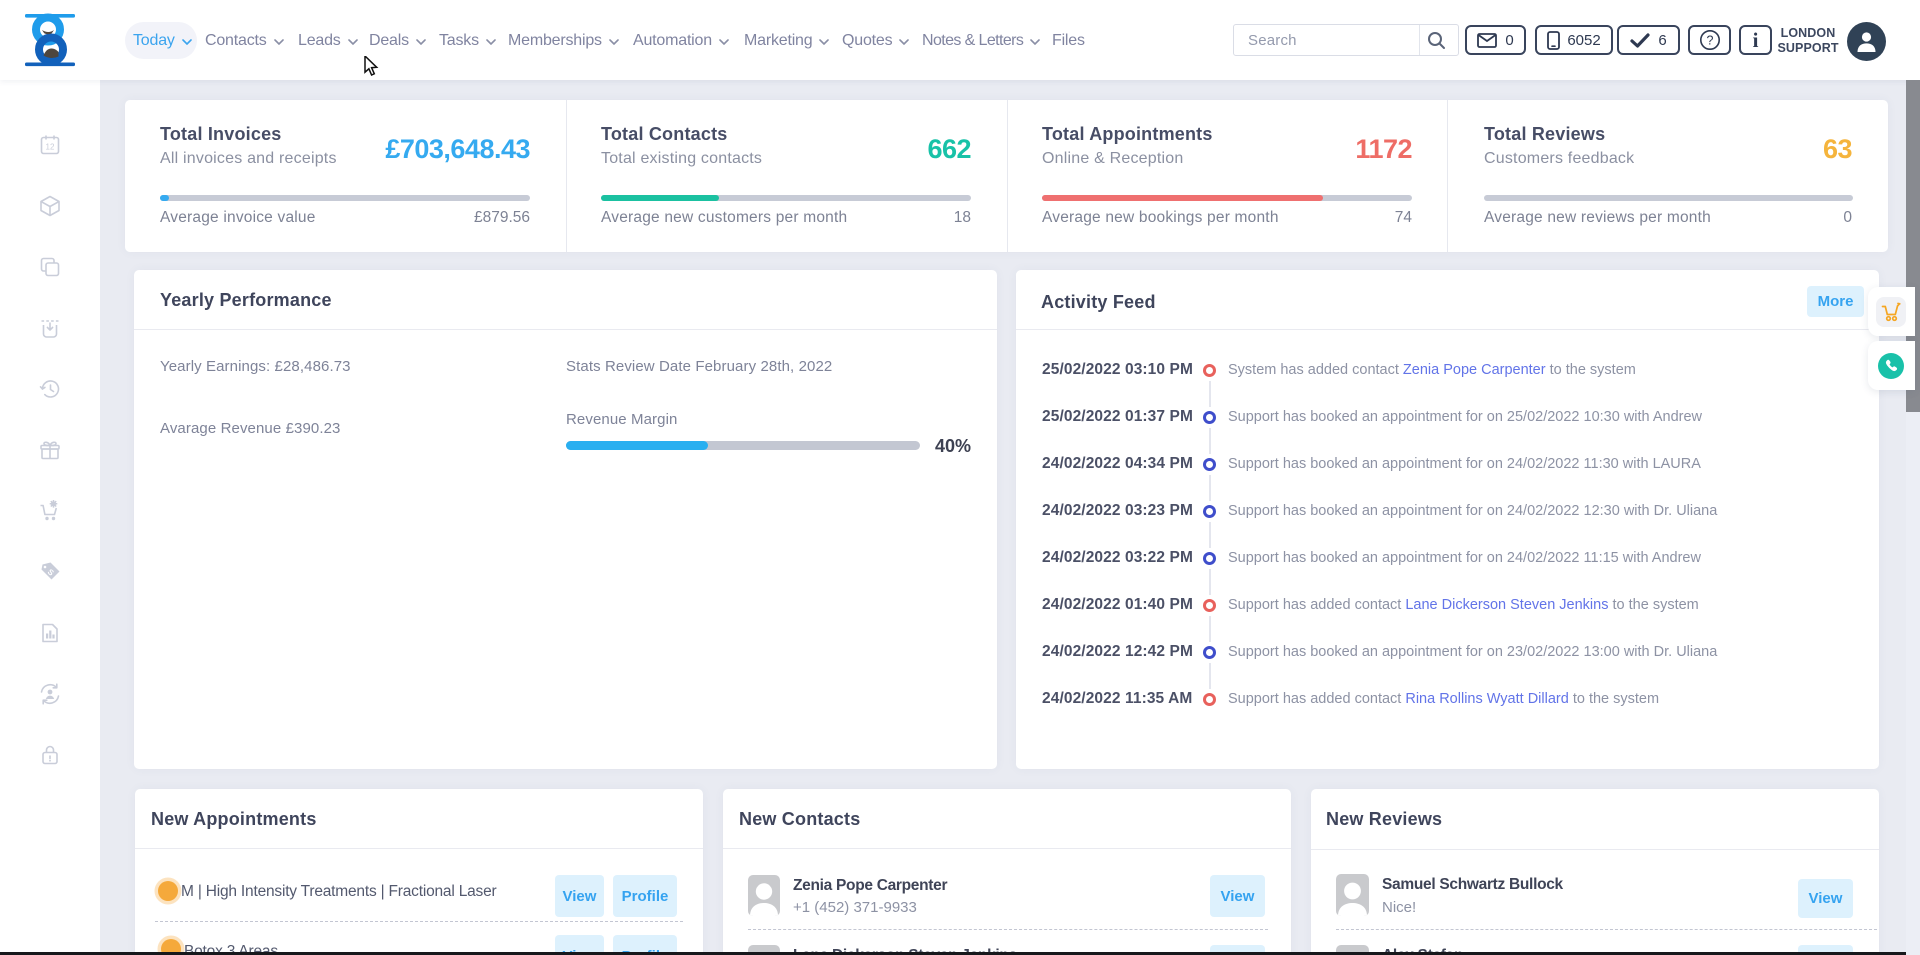  Describe the element at coordinates (50, 147) in the screenshot. I see `svg-text: 12` at that location.